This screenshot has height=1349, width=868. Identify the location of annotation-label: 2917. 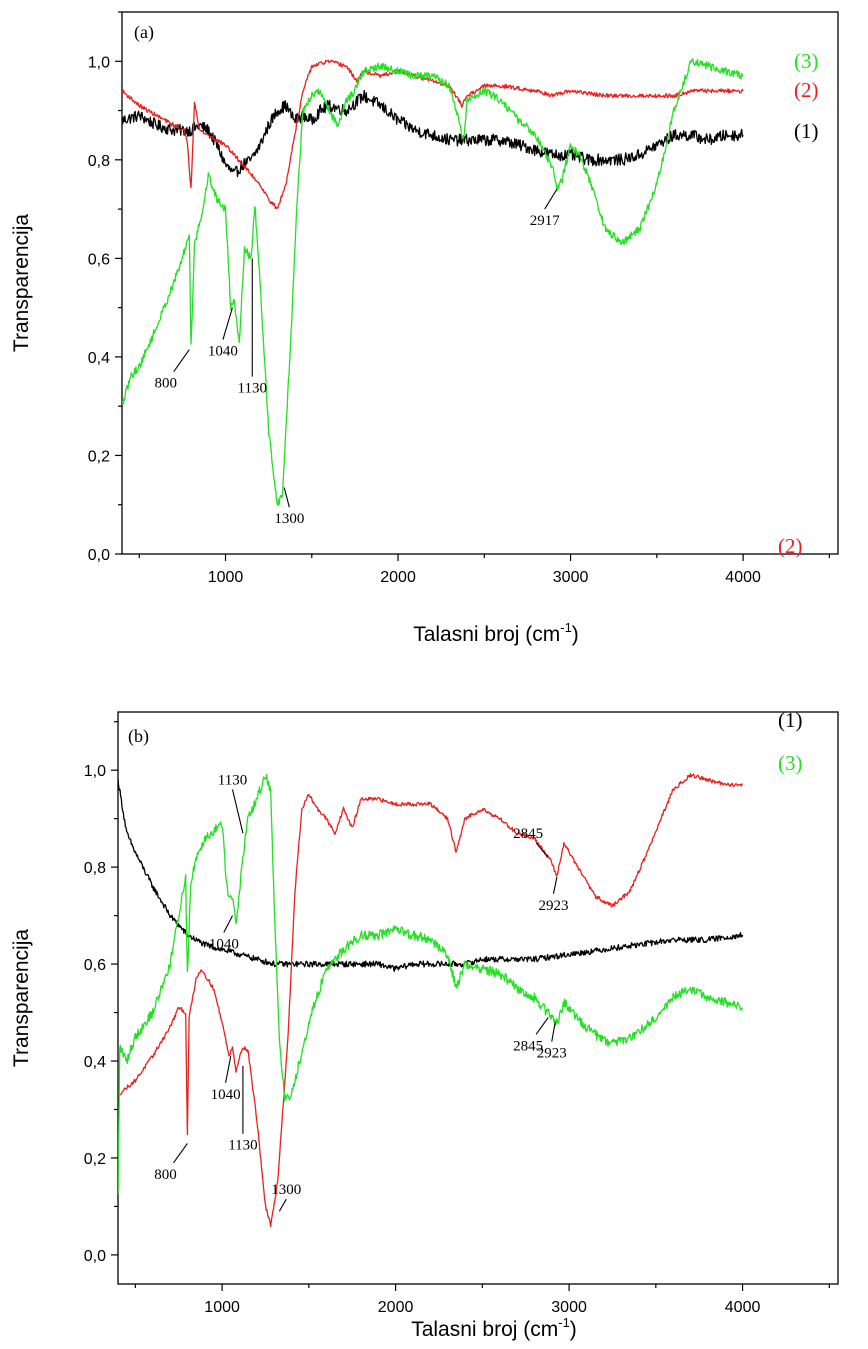
(545, 221).